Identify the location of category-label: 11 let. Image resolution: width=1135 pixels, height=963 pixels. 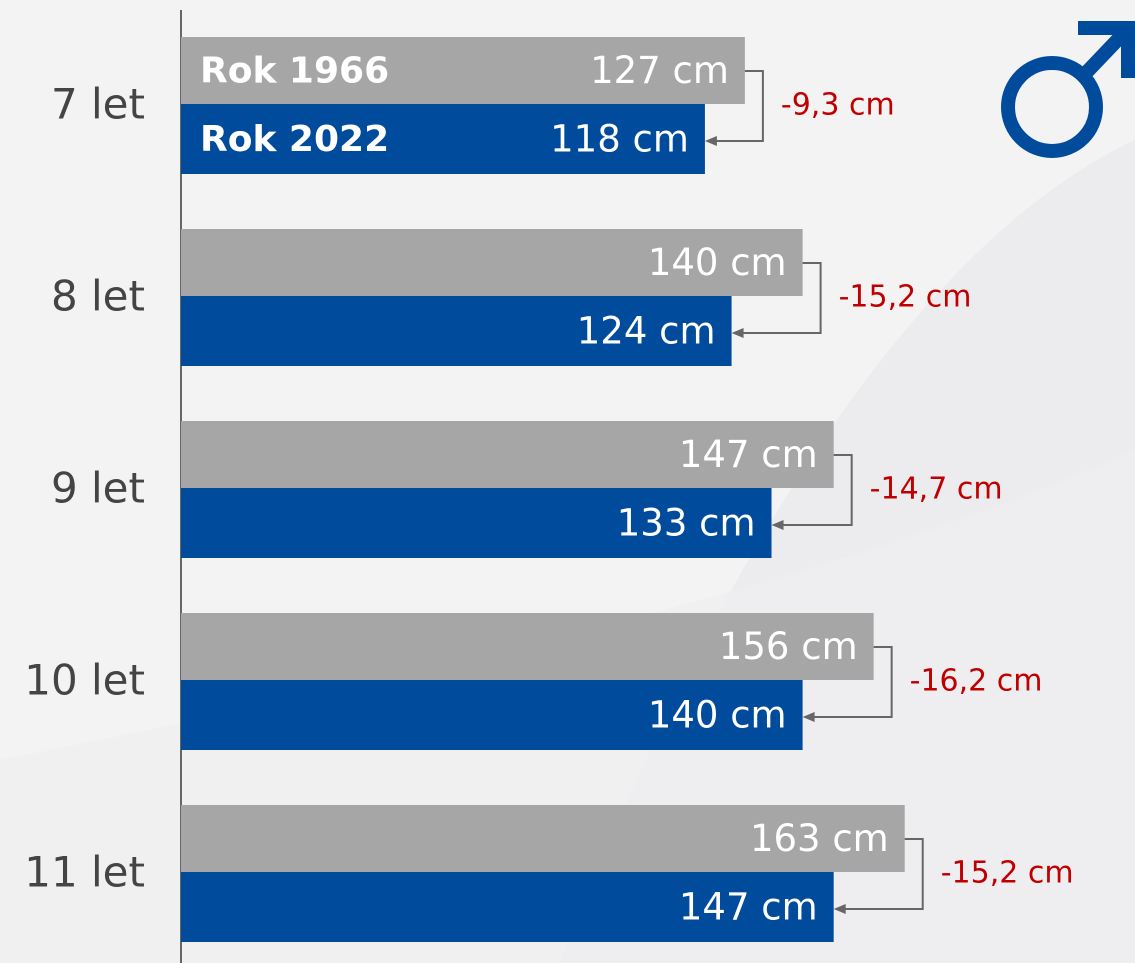
(84, 872).